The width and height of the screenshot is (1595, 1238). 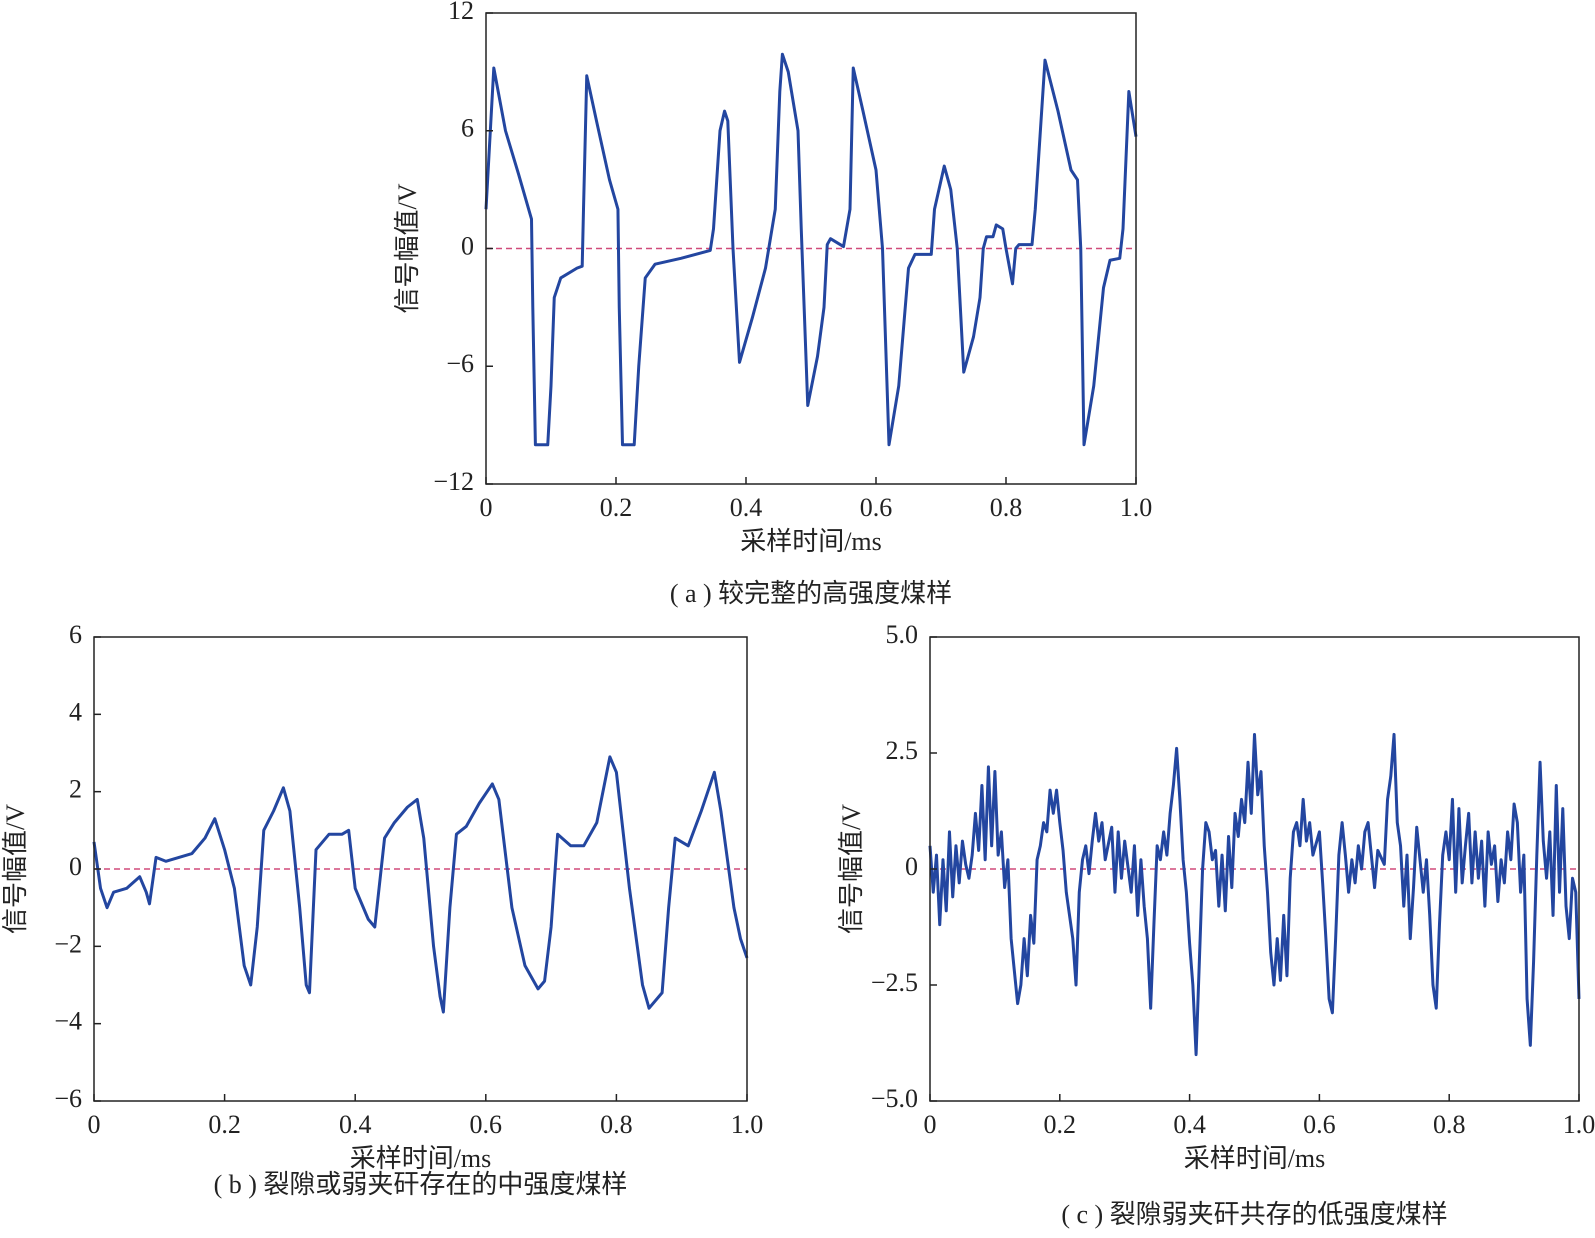 What do you see at coordinates (75, 711) in the screenshot?
I see `y-tick-label: 4` at bounding box center [75, 711].